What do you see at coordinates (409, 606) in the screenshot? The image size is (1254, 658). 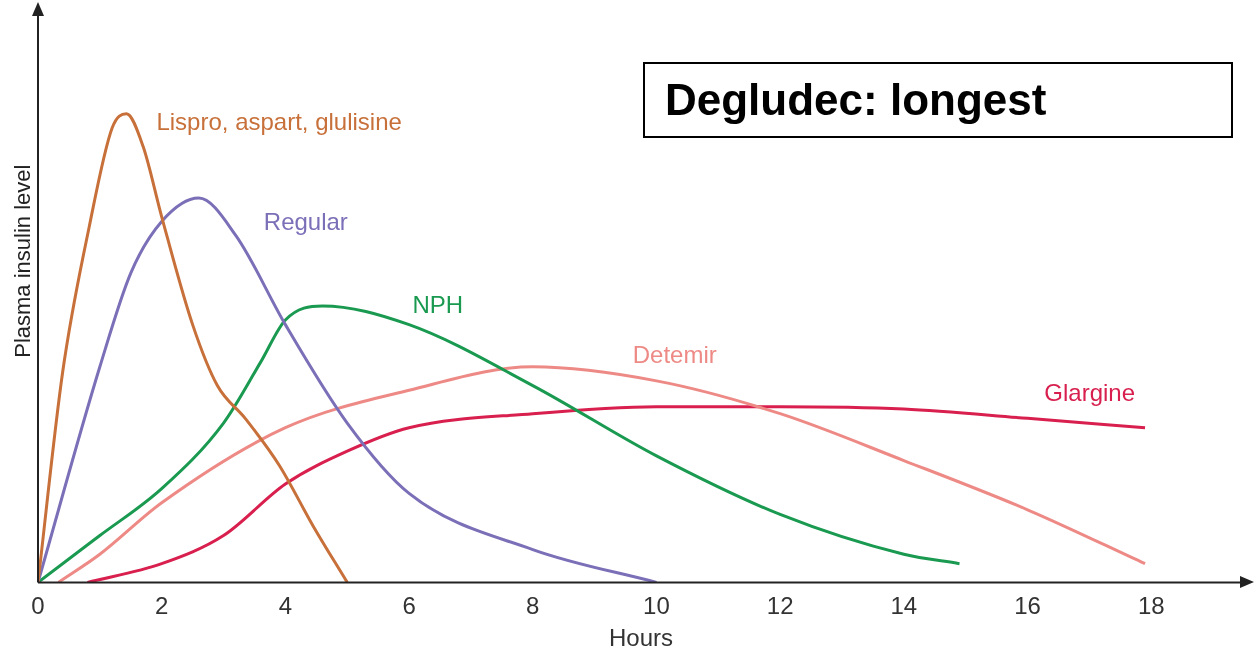 I see `x-tick-label: 6` at bounding box center [409, 606].